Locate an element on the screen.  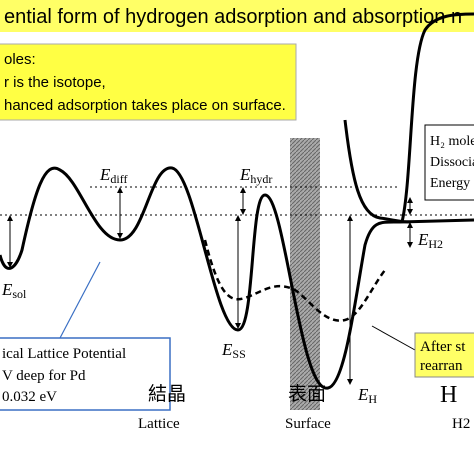
text: 0.032 eV is located at coordinates (29, 397).